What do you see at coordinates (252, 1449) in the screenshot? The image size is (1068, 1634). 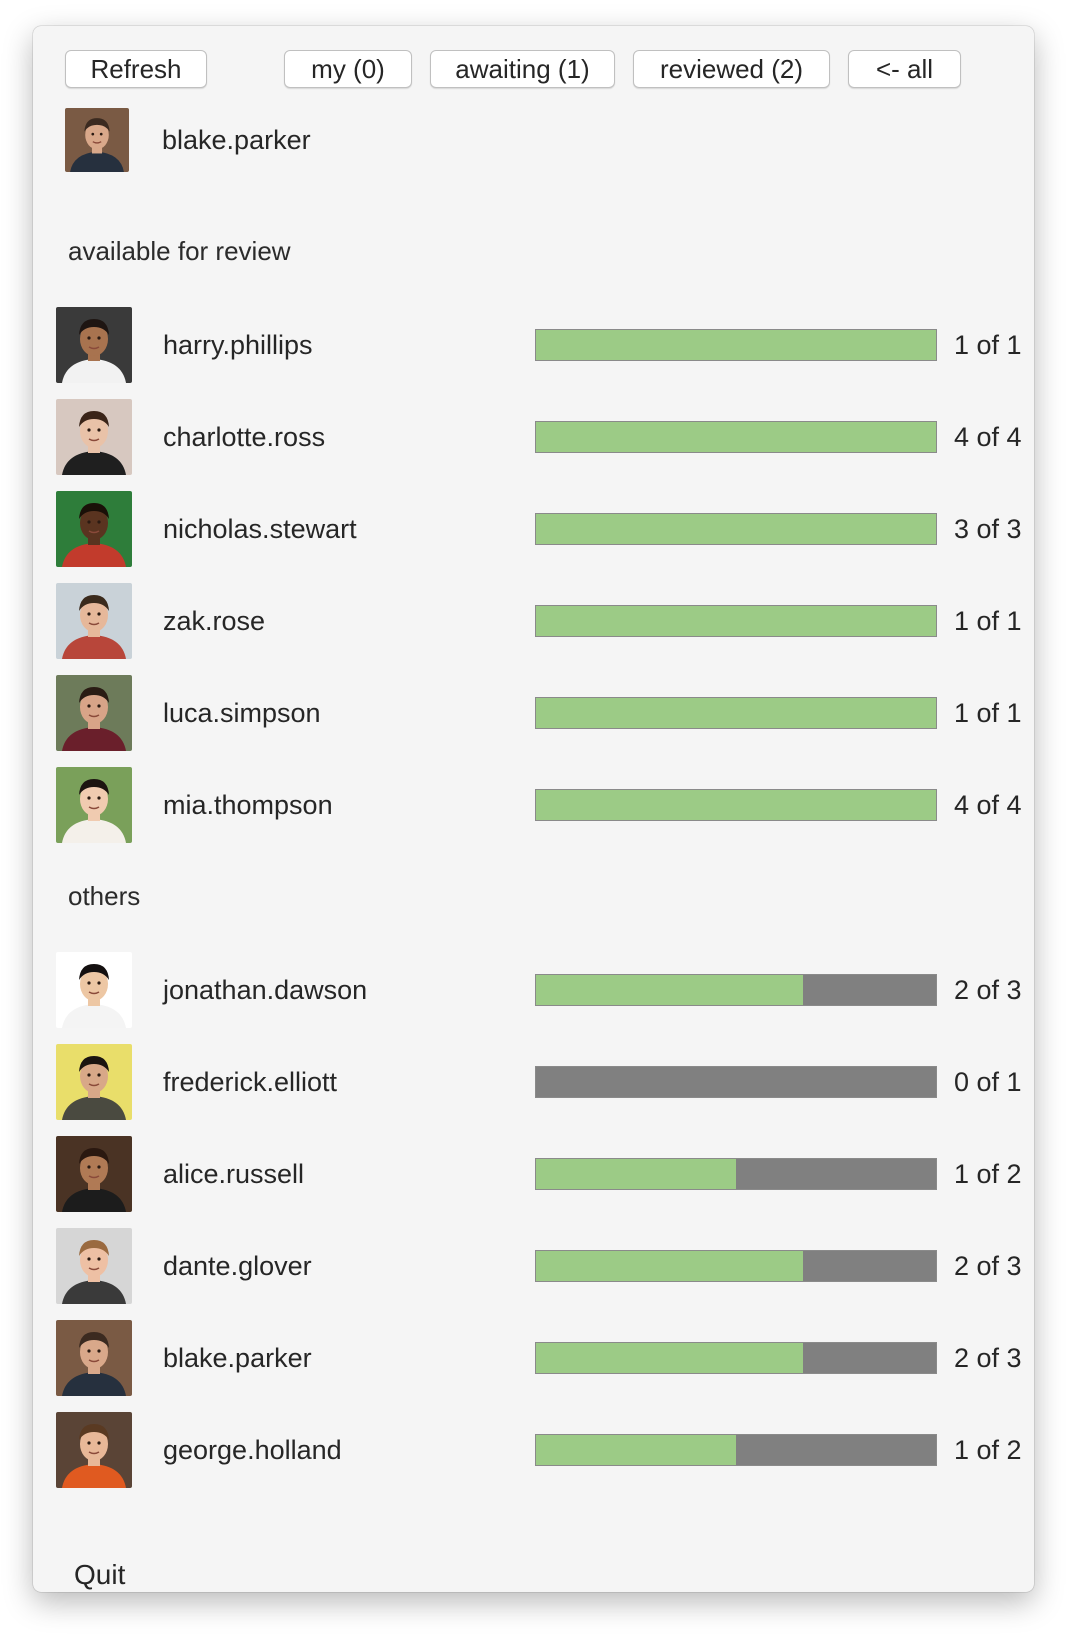 I see `user-name: george.holland` at bounding box center [252, 1449].